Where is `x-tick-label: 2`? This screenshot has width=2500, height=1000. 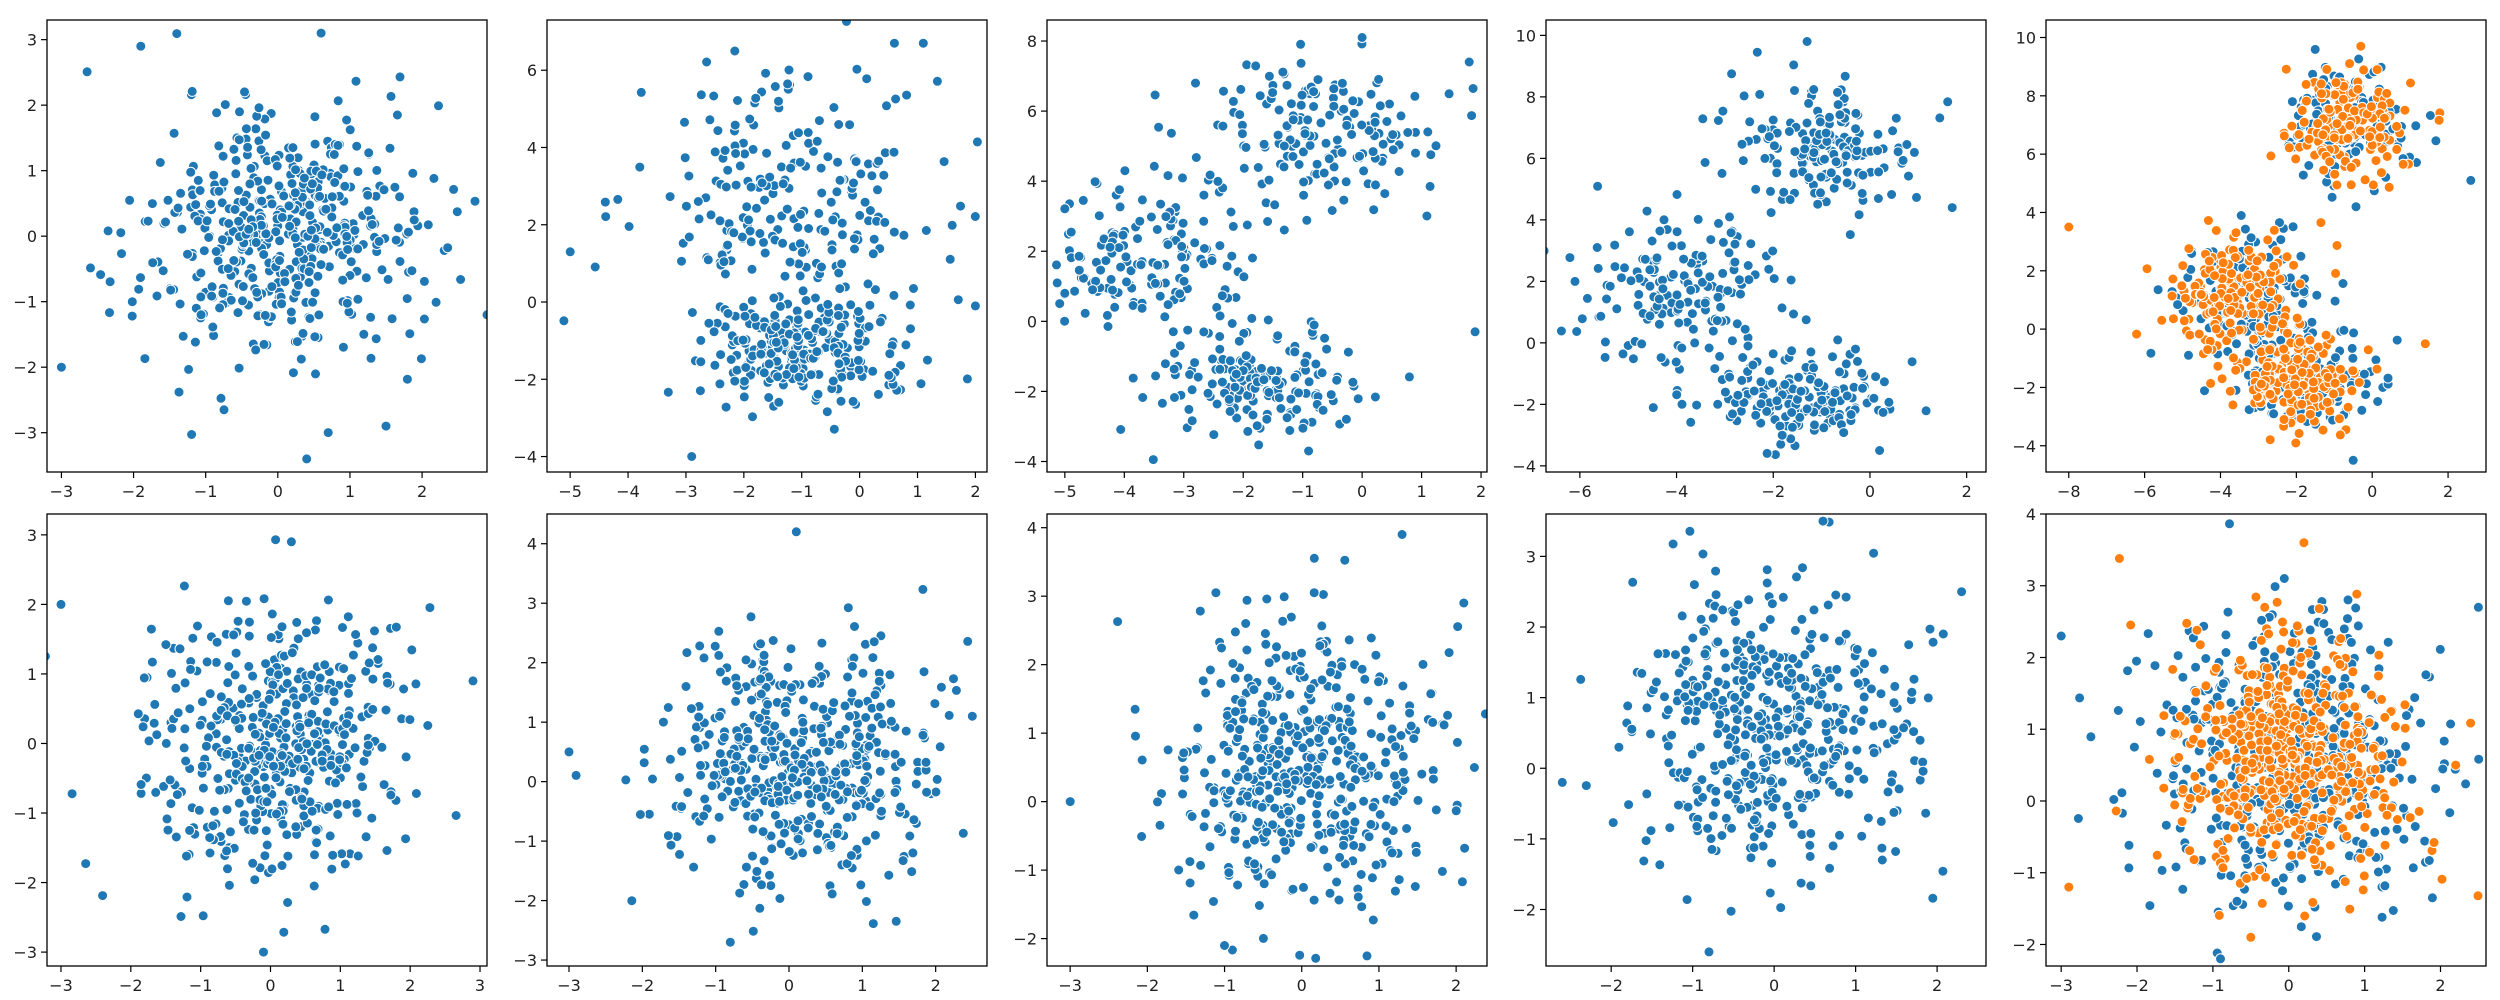 x-tick-label: 2 is located at coordinates (936, 985).